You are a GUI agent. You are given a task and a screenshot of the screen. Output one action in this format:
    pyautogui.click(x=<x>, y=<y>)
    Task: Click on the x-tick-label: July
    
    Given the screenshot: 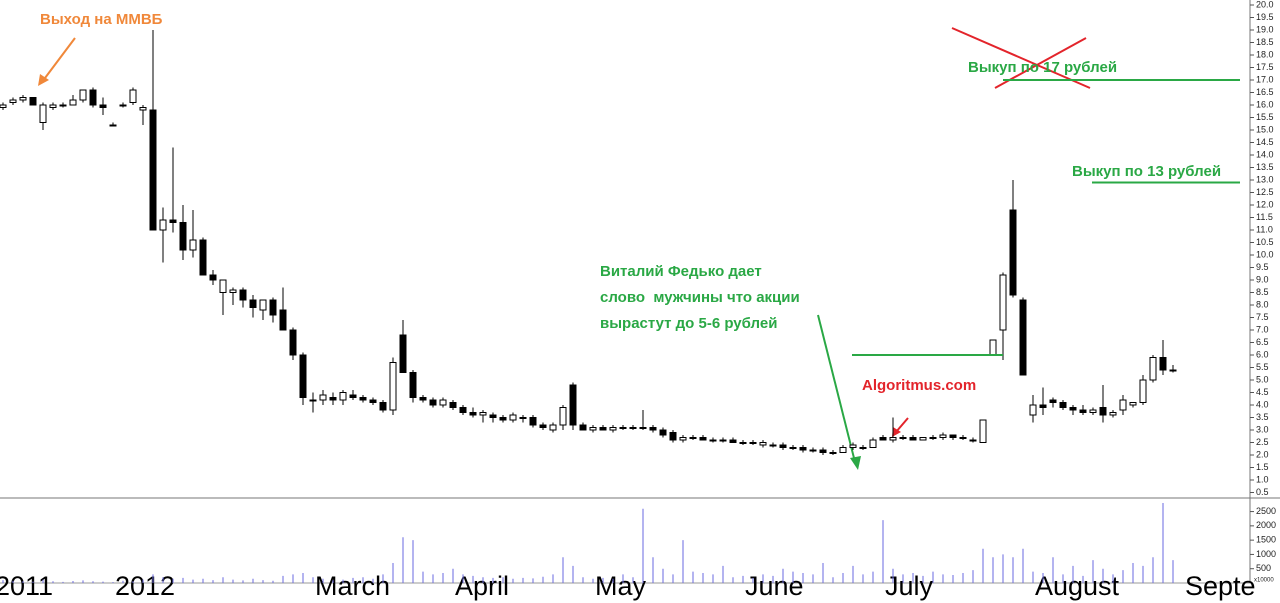 What is the action you would take?
    pyautogui.click(x=909, y=586)
    